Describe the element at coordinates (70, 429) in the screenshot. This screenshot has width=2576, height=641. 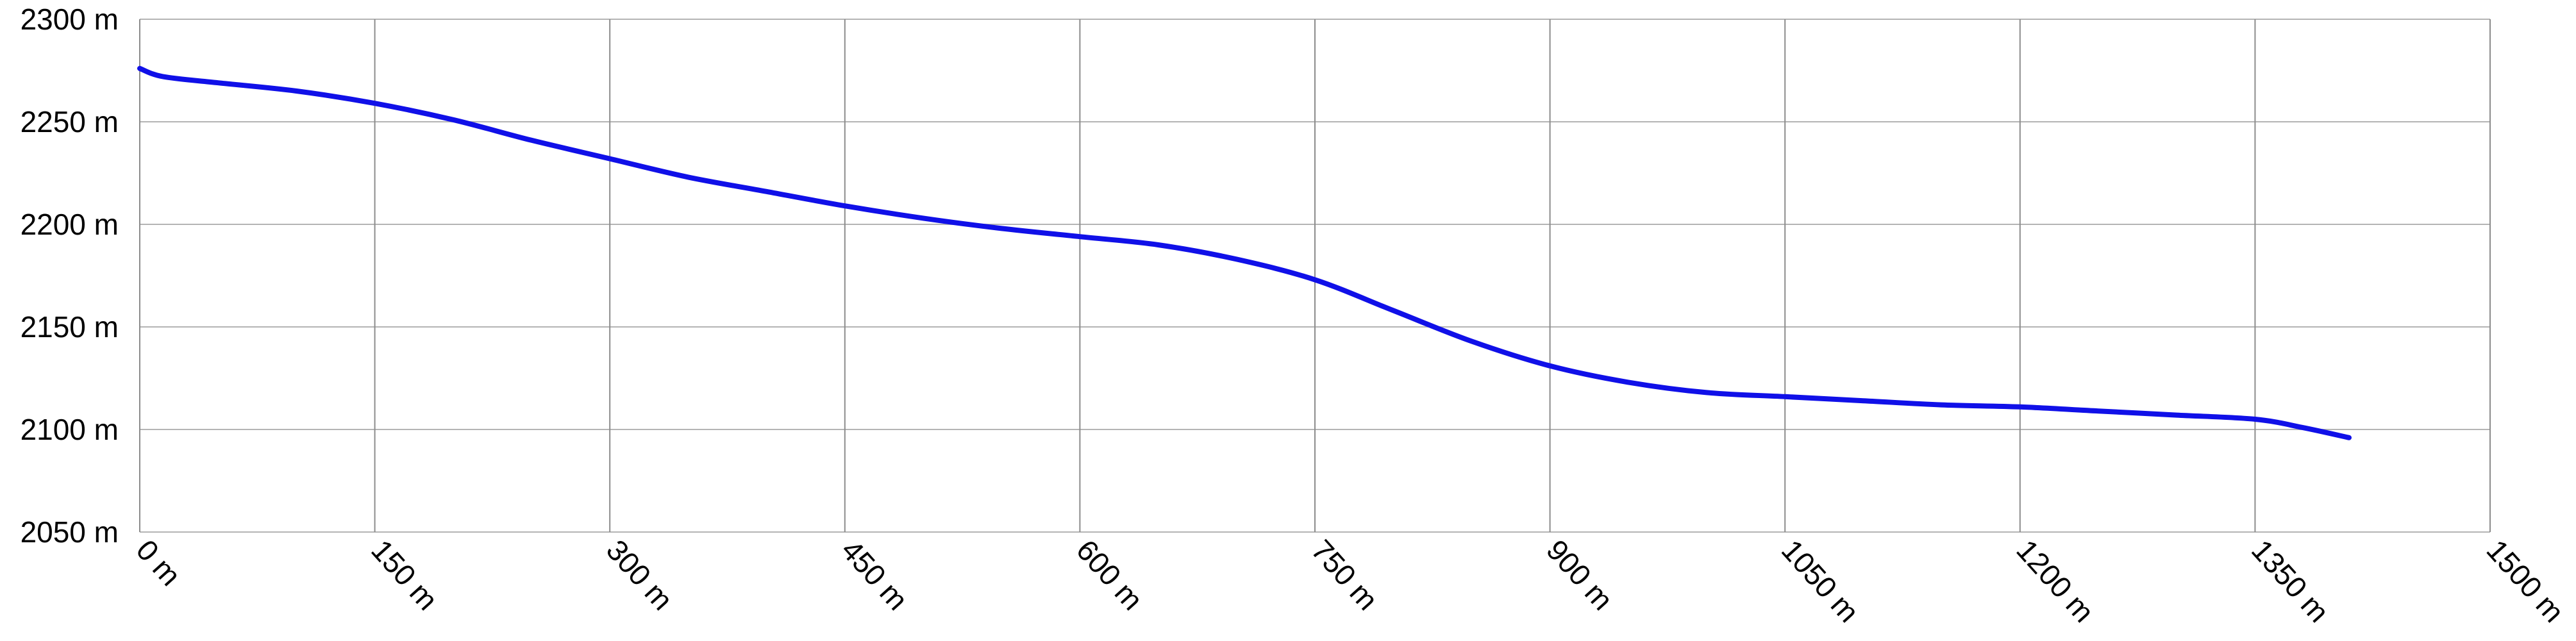
I see `y-tick-label: 2100 m` at that location.